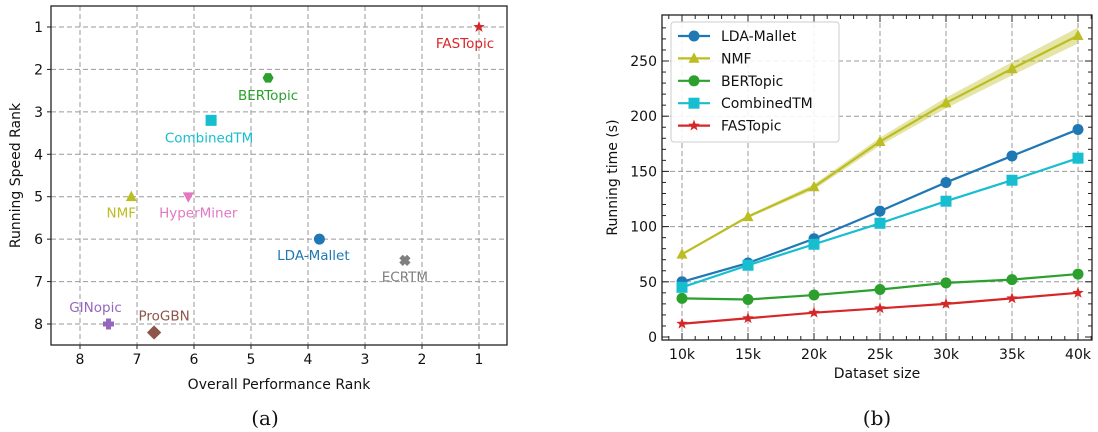 This screenshot has height=432, width=1098. I want to click on y-tick-label: 4, so click(38, 155).